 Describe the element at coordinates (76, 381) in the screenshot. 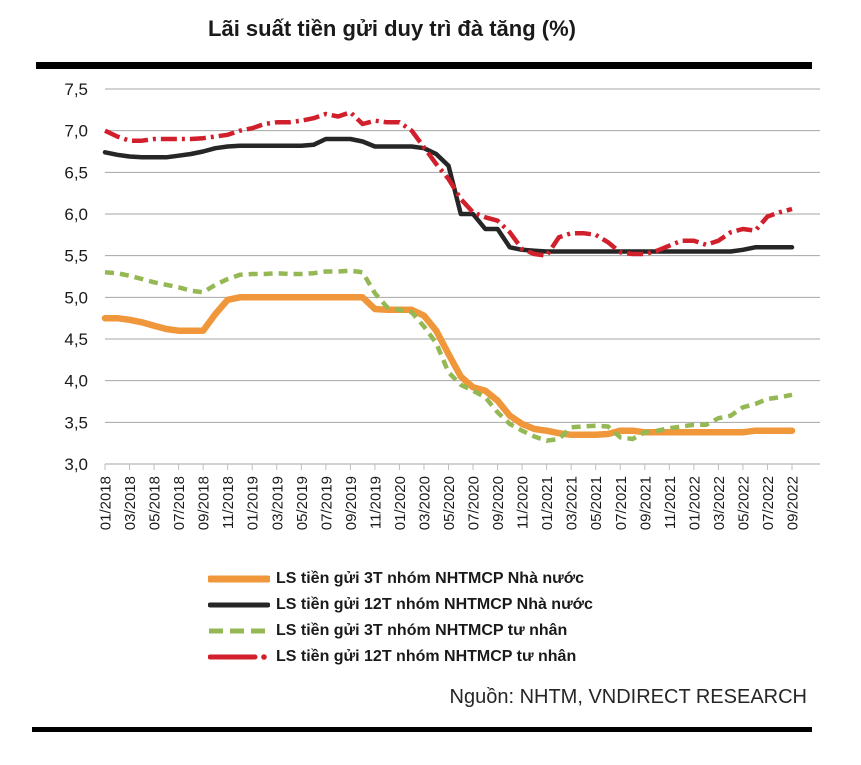

I see `y-axis-tick-label: 4,0` at that location.